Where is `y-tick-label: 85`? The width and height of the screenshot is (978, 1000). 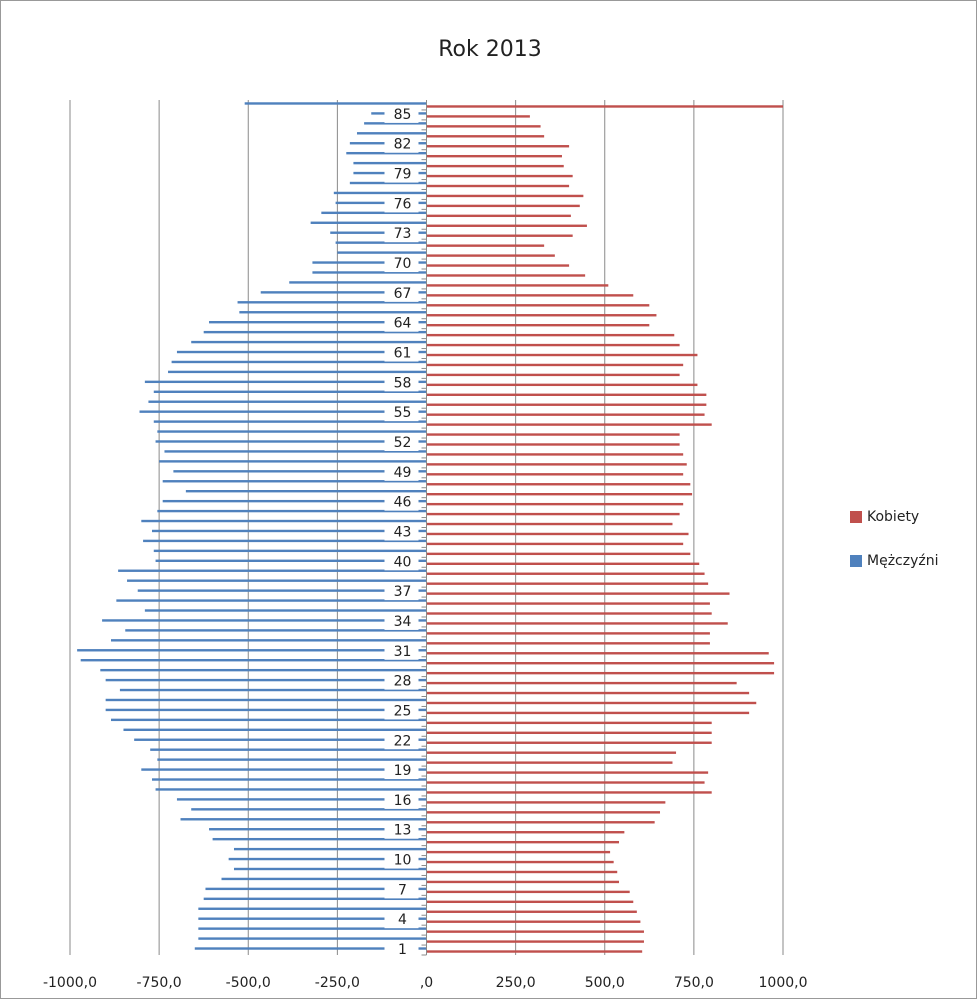
y-tick-label: 85 is located at coordinates (403, 115).